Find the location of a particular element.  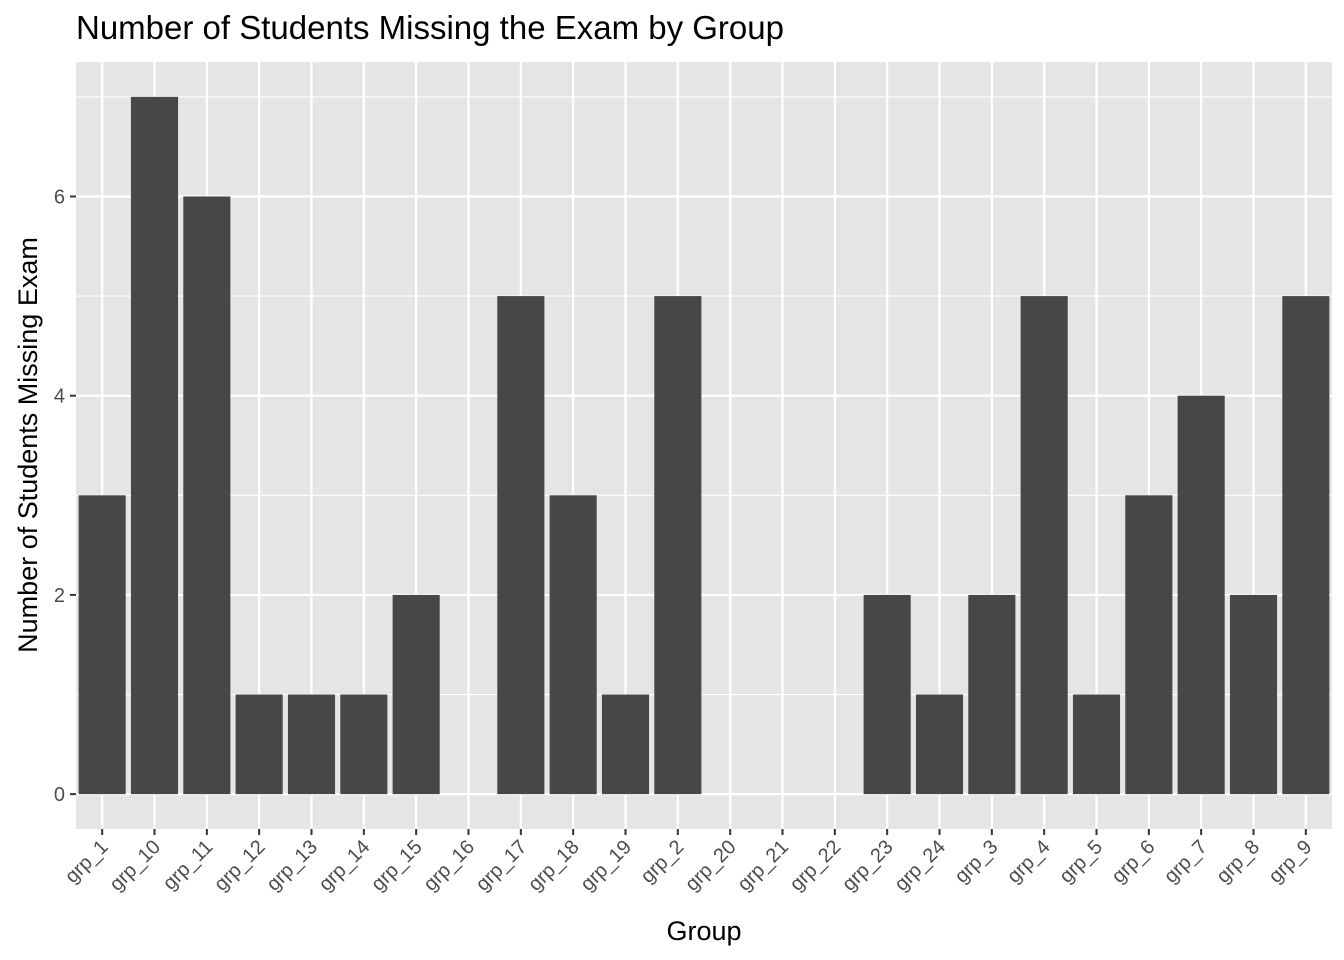

x-tick-label: grp_7 is located at coordinates (1186, 862).